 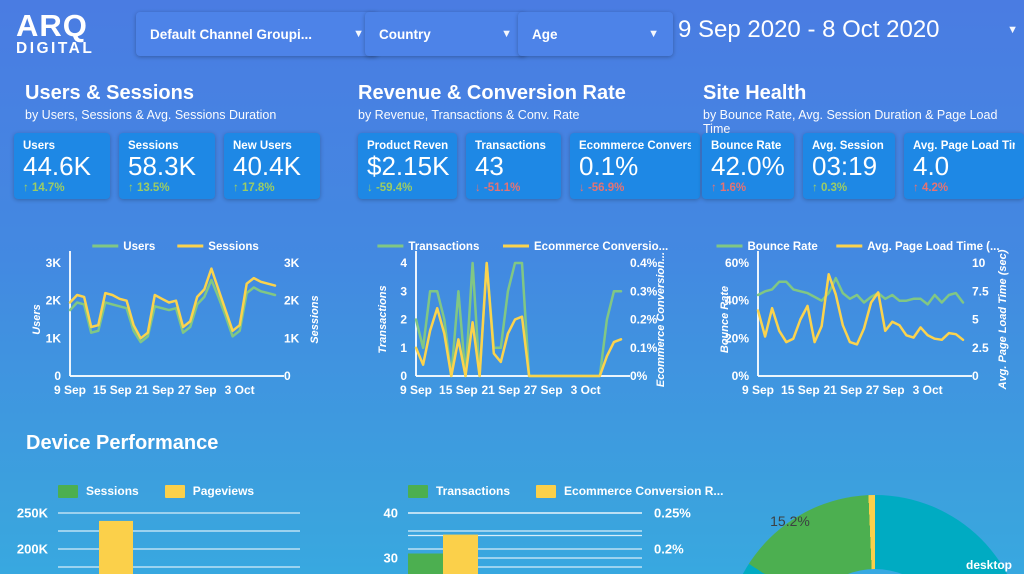 I want to click on scorecard-new-users: New Users 40.4K ↑ 17.8%, so click(x=272, y=166).